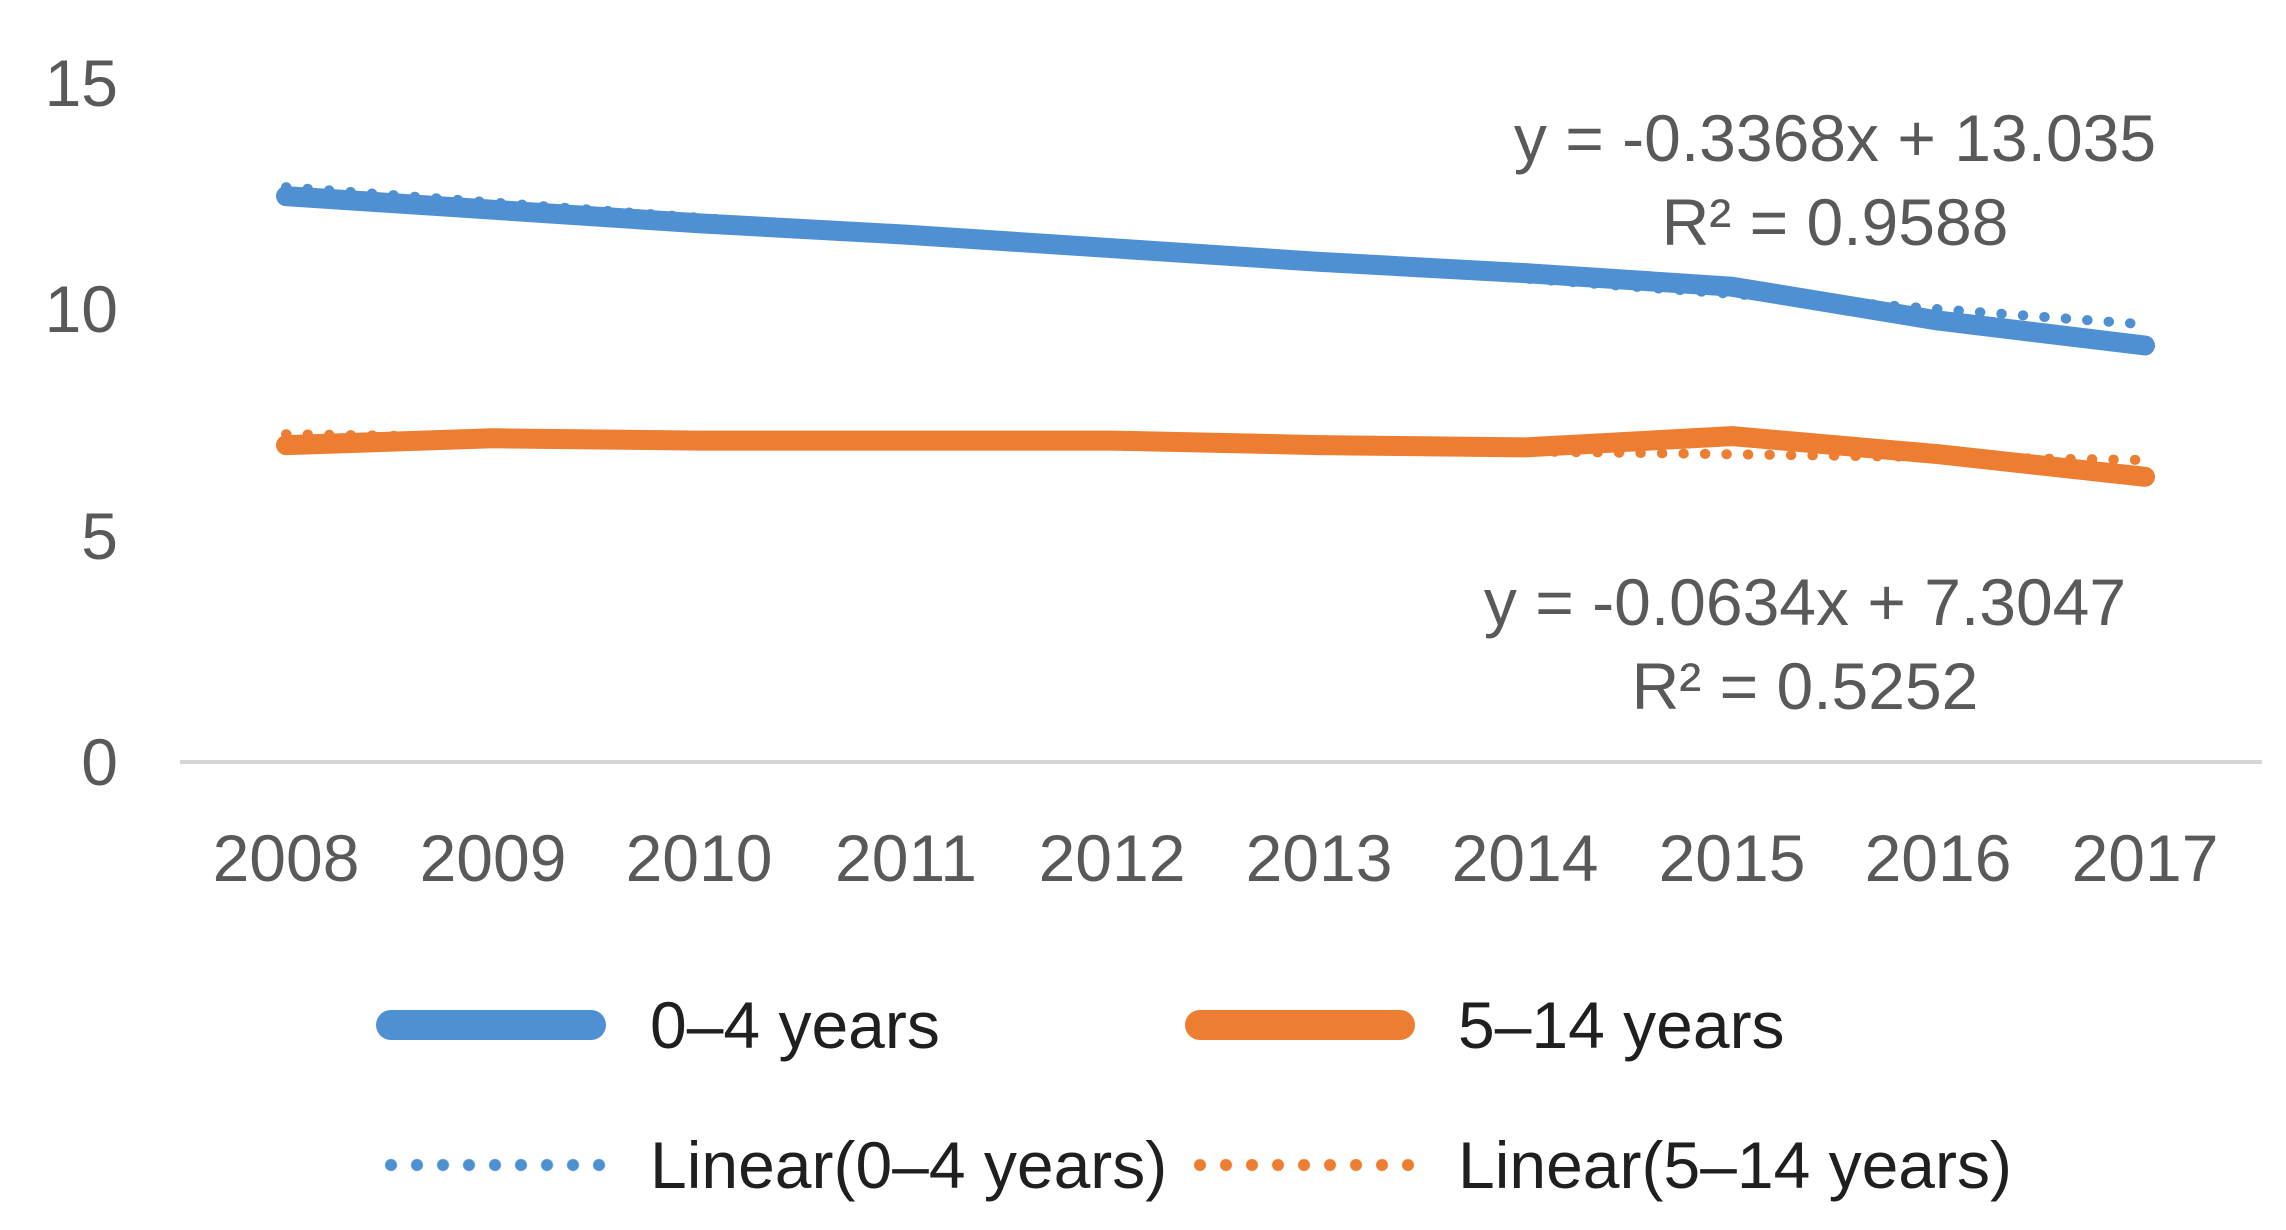 The image size is (2286, 1230). Describe the element at coordinates (99, 536) in the screenshot. I see `y-tick-label-5: 5` at that location.